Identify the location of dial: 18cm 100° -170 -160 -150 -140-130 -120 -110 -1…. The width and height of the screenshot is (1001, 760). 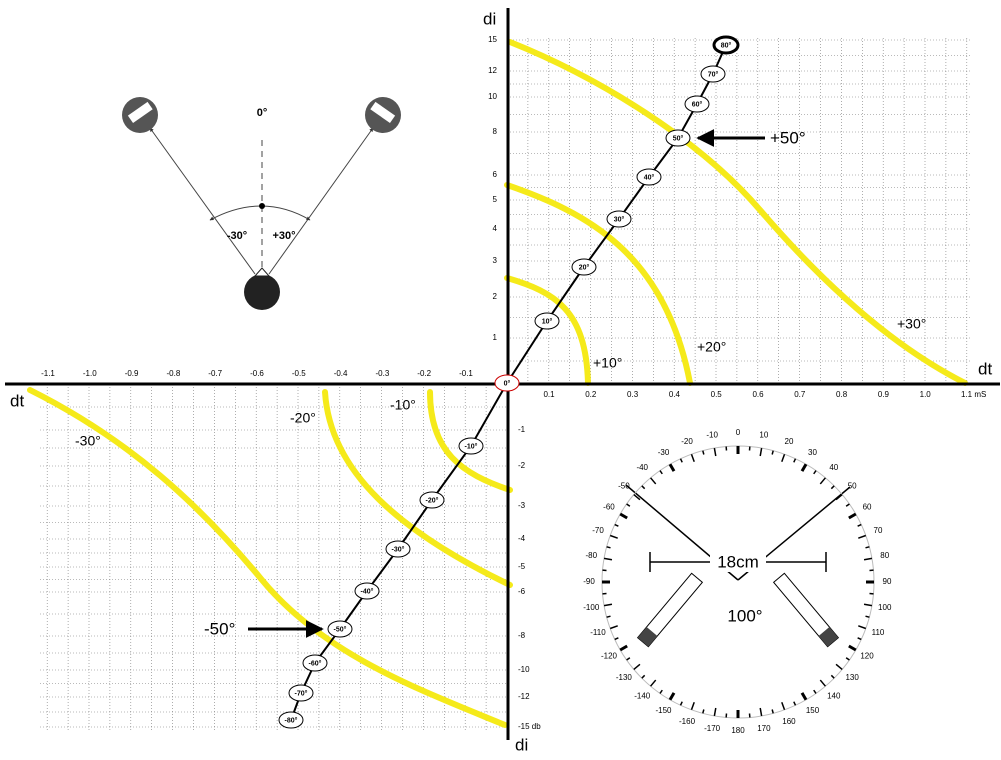
(737, 581).